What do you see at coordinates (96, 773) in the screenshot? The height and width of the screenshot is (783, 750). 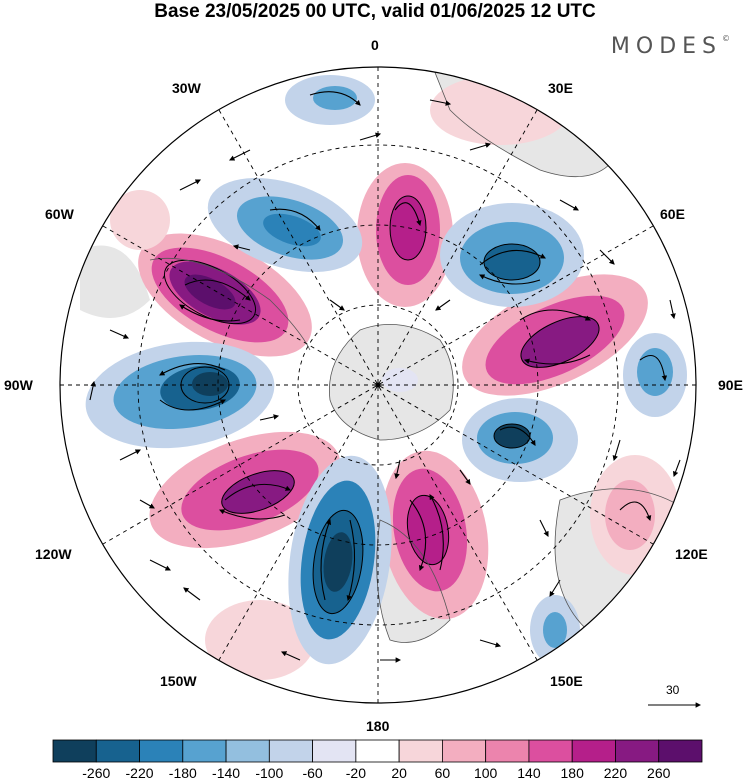 I see `colorbar-tick-label: -260` at bounding box center [96, 773].